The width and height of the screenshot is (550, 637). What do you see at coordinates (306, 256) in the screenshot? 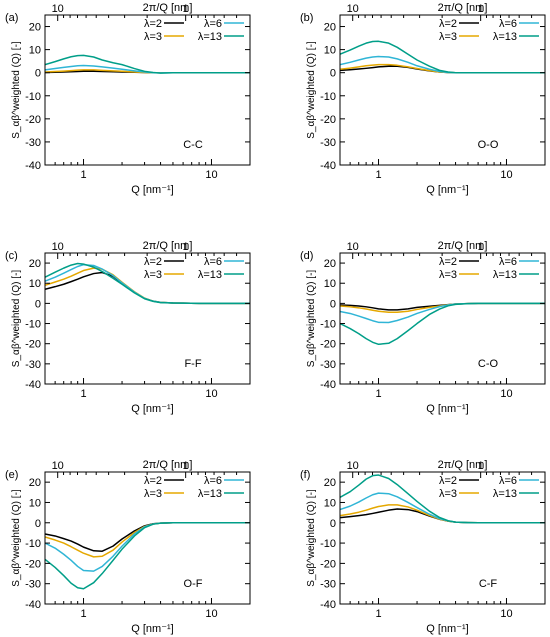
I see `panel-label: (d)` at bounding box center [306, 256].